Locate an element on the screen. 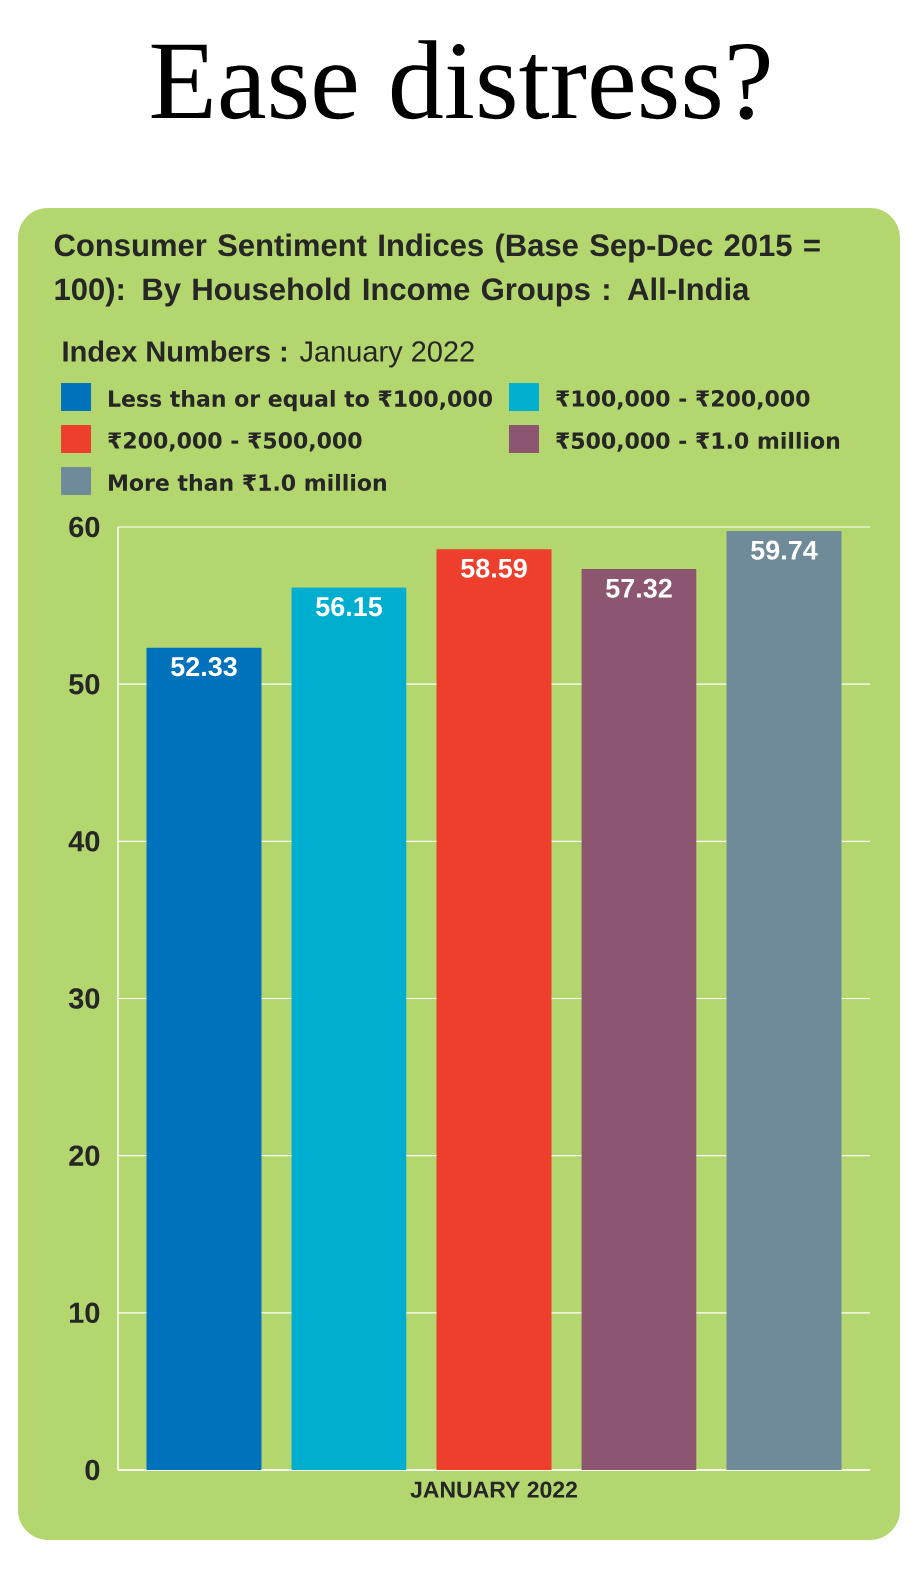 This screenshot has width=922, height=1576. text: Index Numbers : January 2022 is located at coordinates (268, 354).